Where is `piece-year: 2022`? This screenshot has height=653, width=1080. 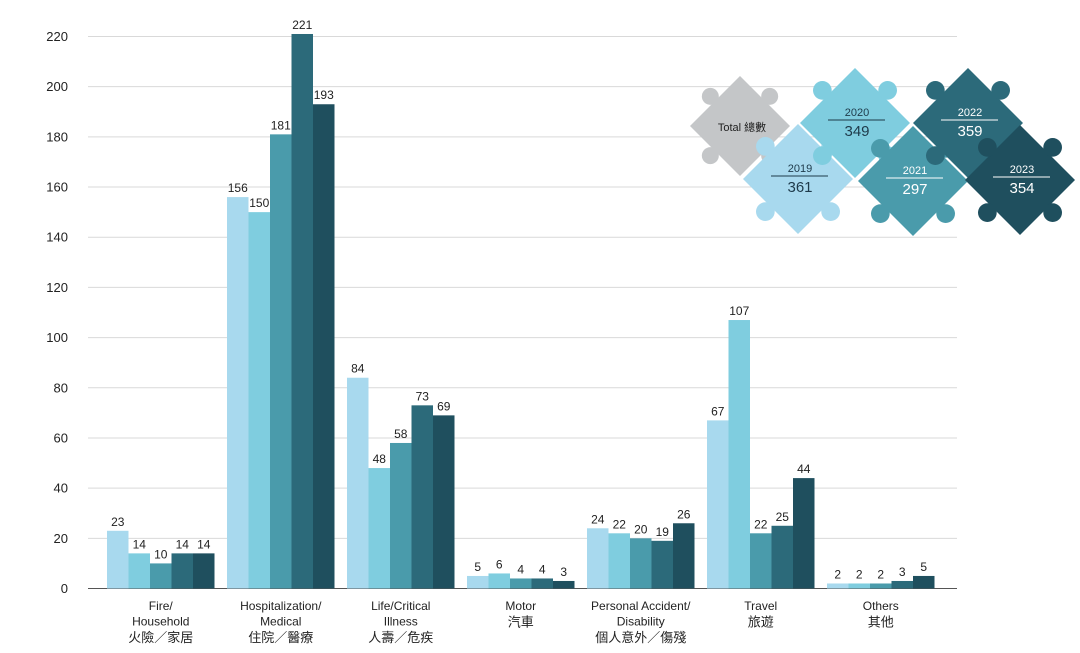
piece-year: 2022 is located at coordinates (970, 113).